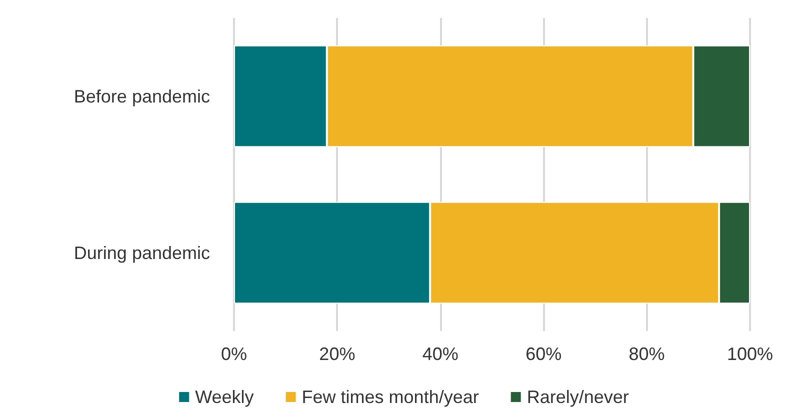 The width and height of the screenshot is (806, 419). I want to click on x-tick-label: 60%, so click(544, 354).